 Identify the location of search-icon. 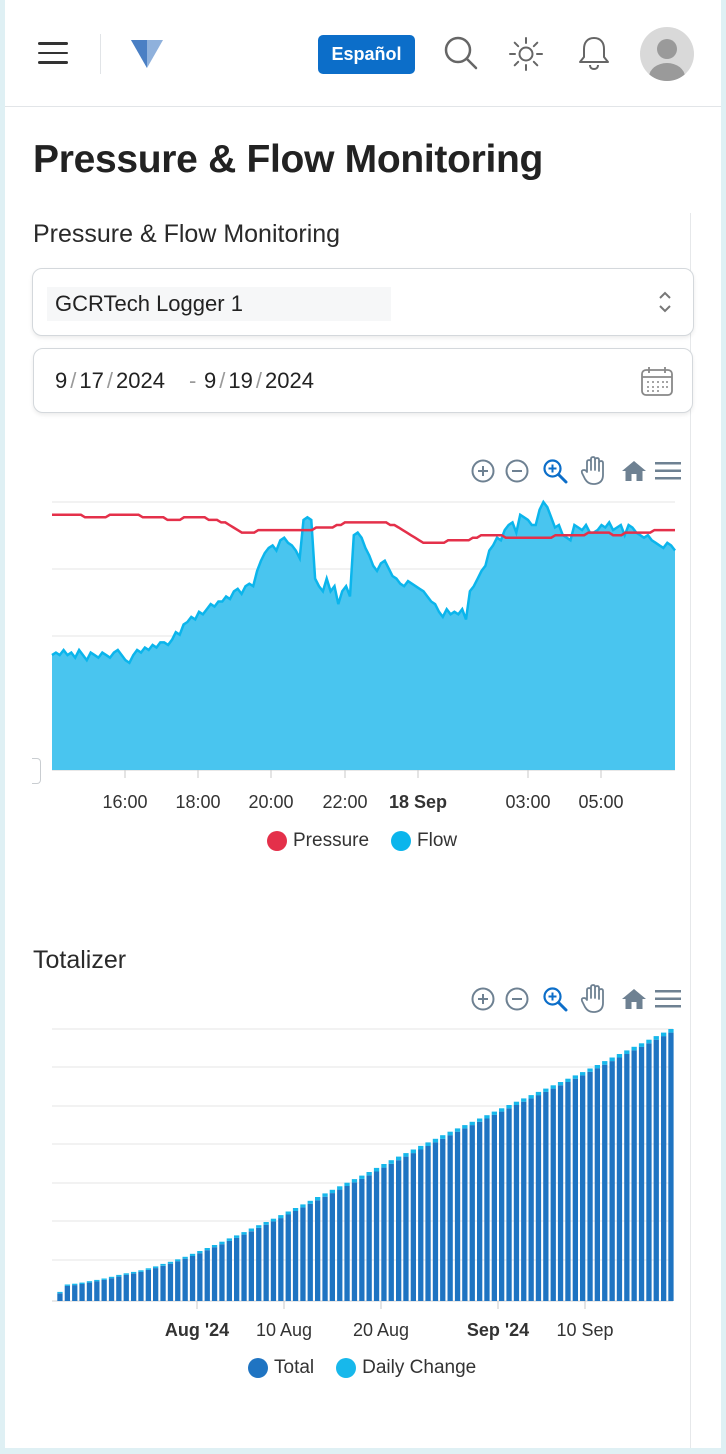
(461, 53).